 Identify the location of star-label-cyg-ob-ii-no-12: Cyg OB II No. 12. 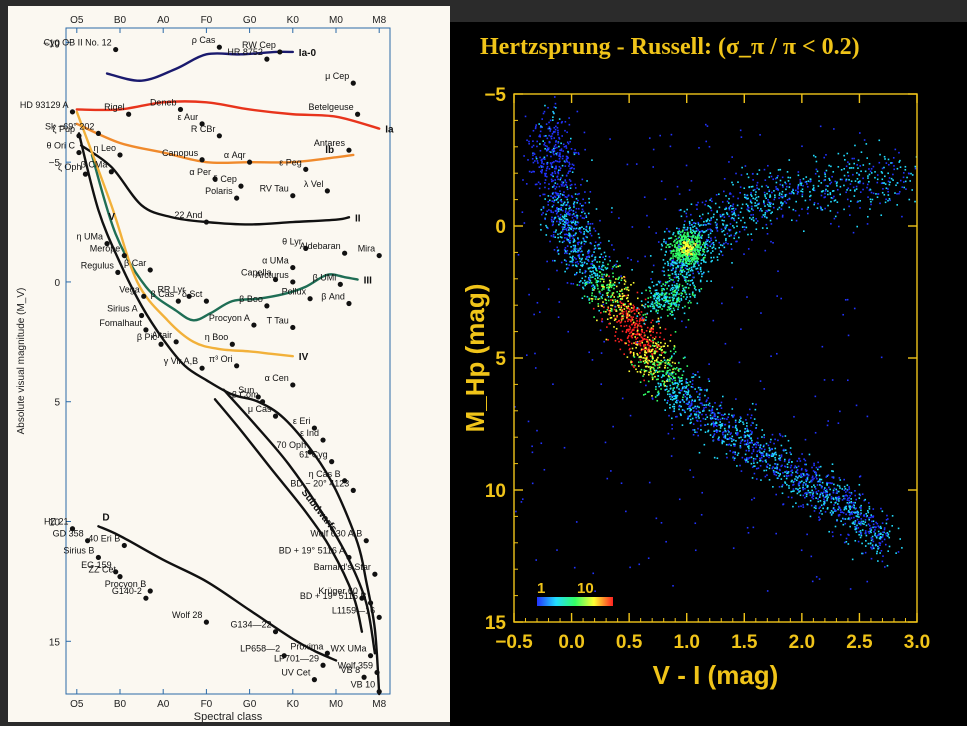
(78, 43).